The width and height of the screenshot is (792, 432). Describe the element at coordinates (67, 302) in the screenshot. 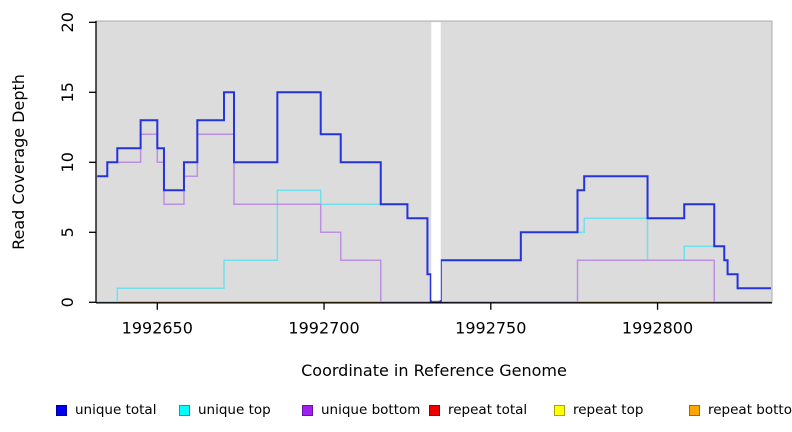

I see `y-tick-label: 0` at that location.